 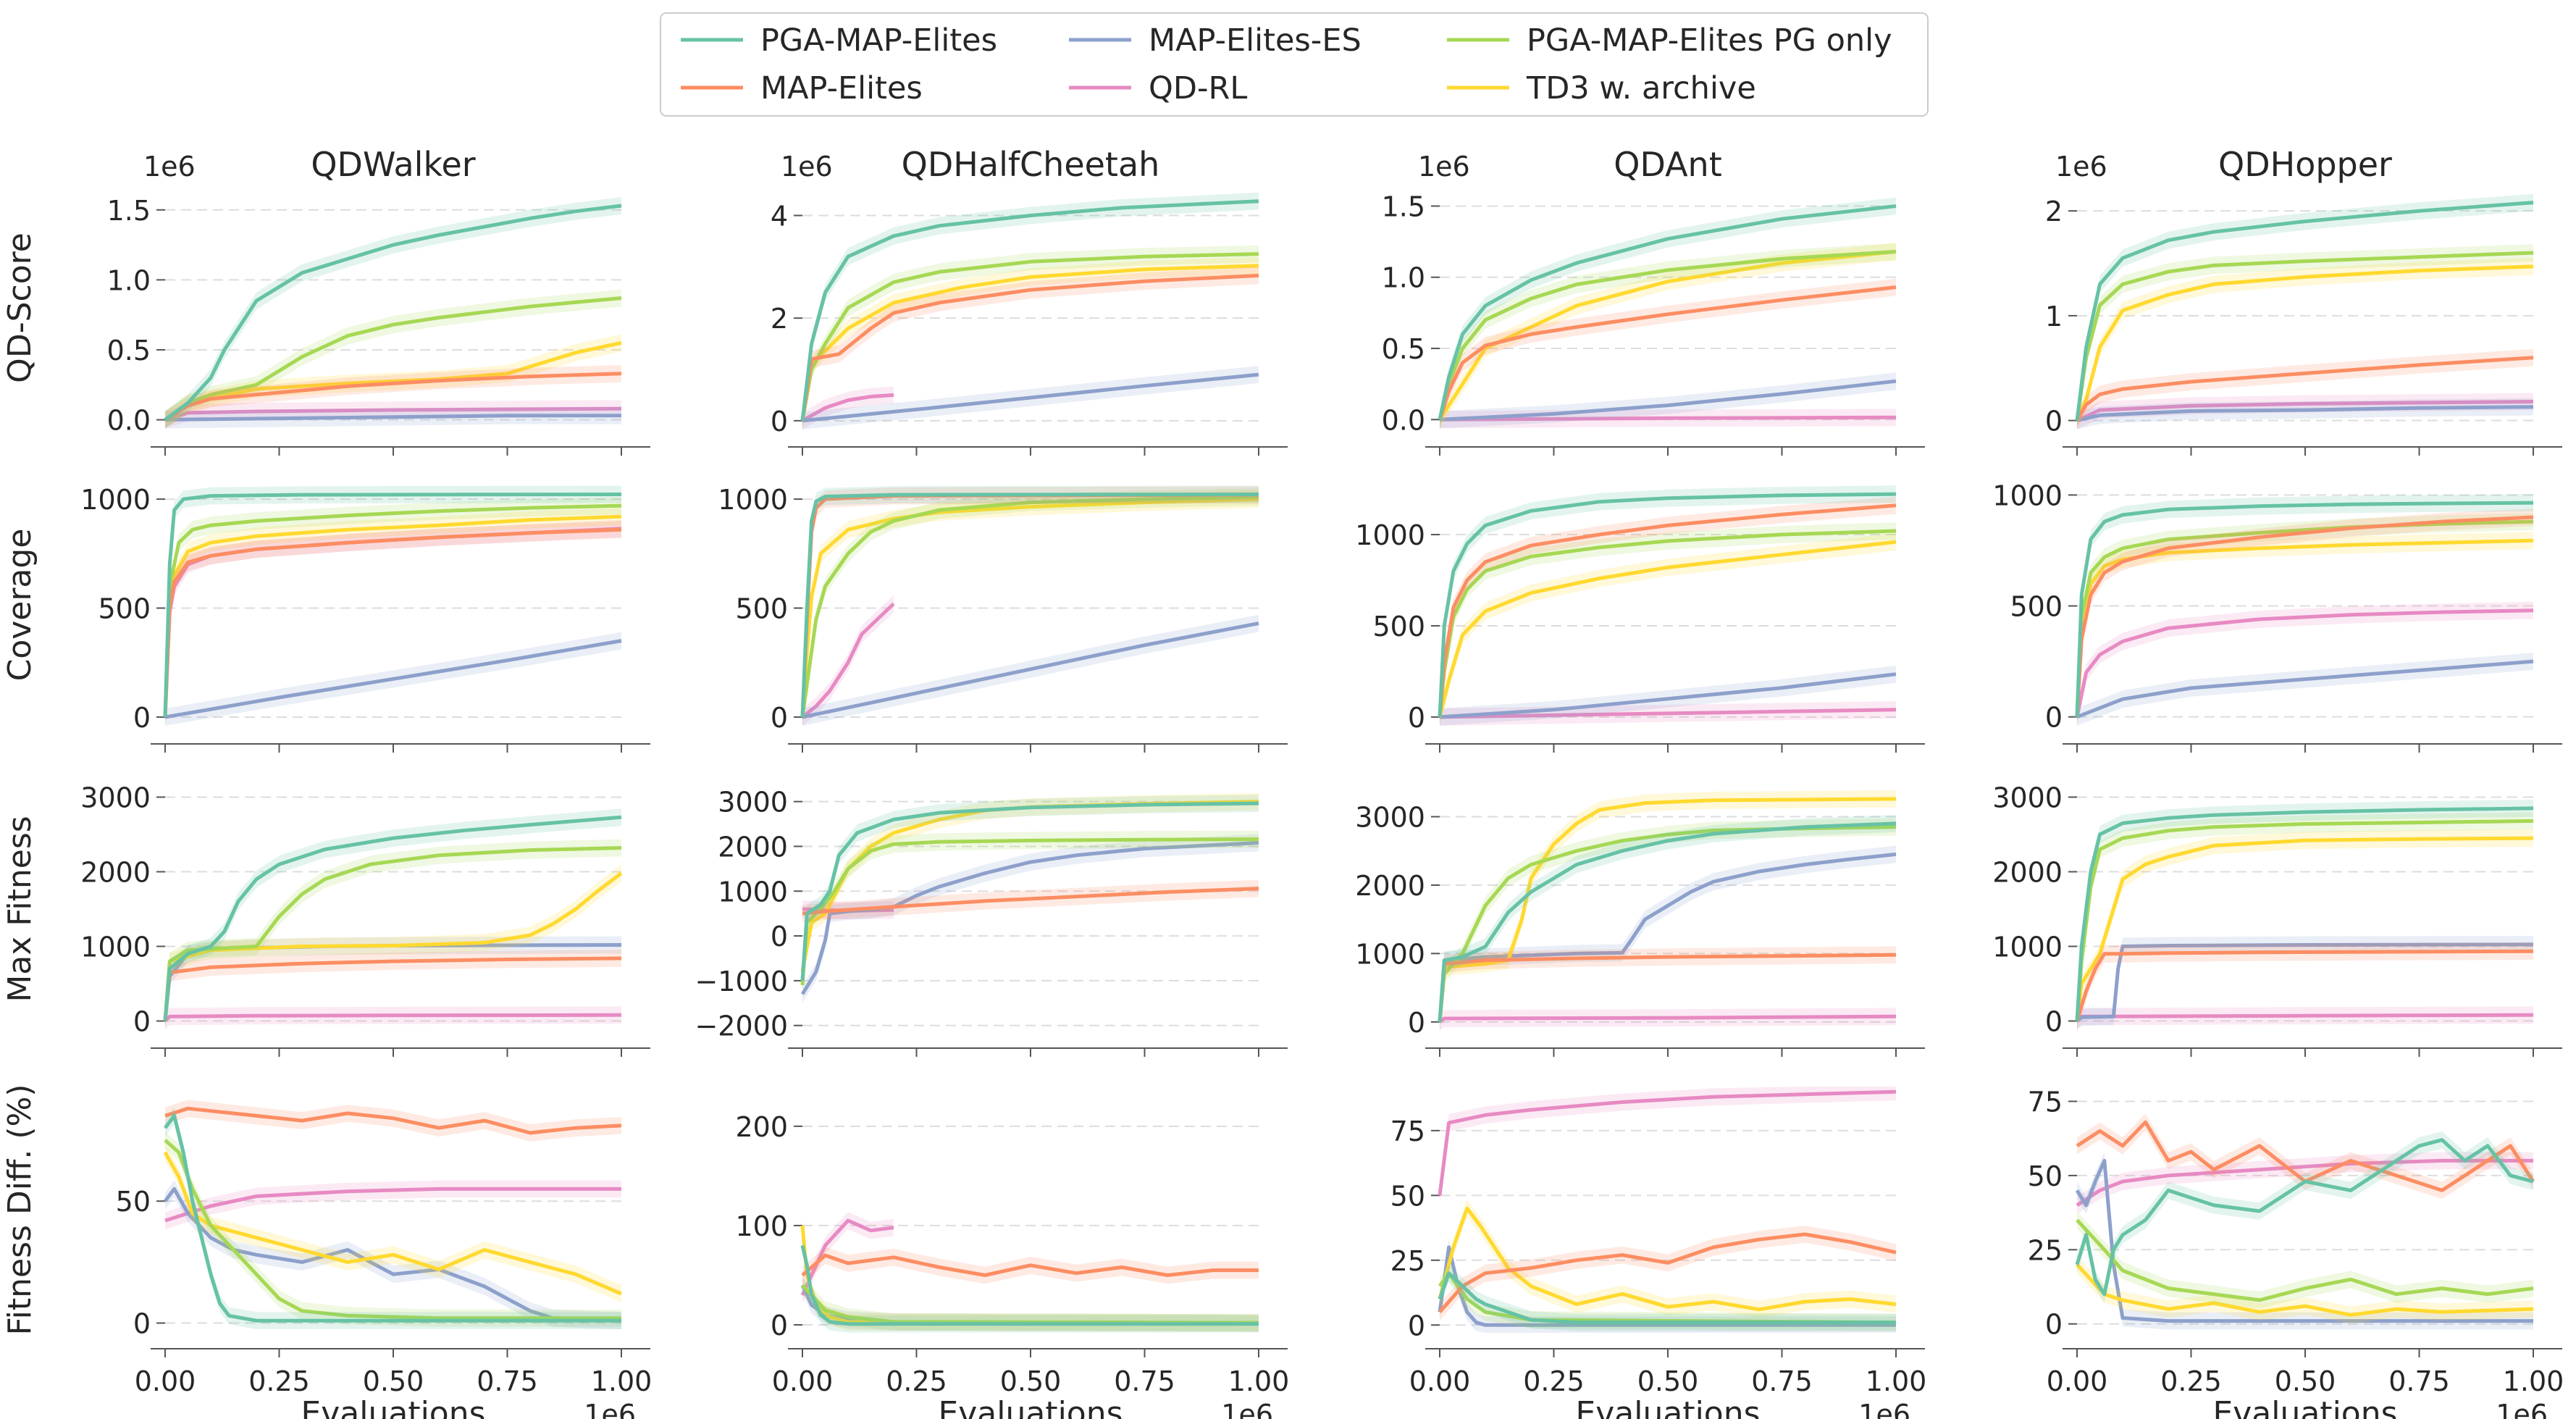 What do you see at coordinates (1255, 40) in the screenshot?
I see `legend-label-mees: MAP-Elites-ES` at bounding box center [1255, 40].